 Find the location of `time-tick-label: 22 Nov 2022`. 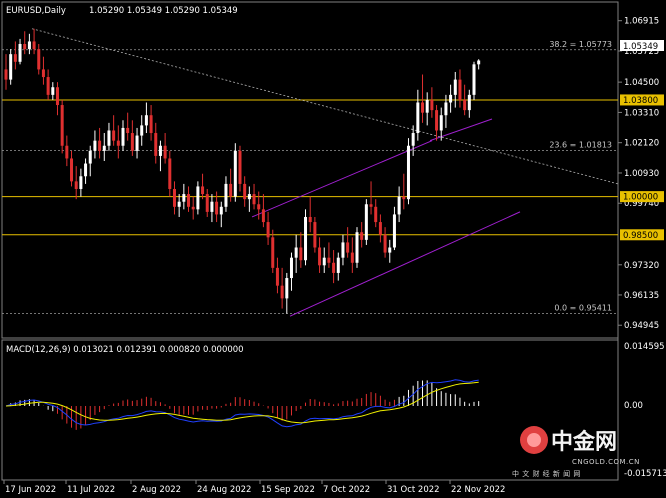

time-tick-label: 22 Nov 2022 is located at coordinates (478, 489).